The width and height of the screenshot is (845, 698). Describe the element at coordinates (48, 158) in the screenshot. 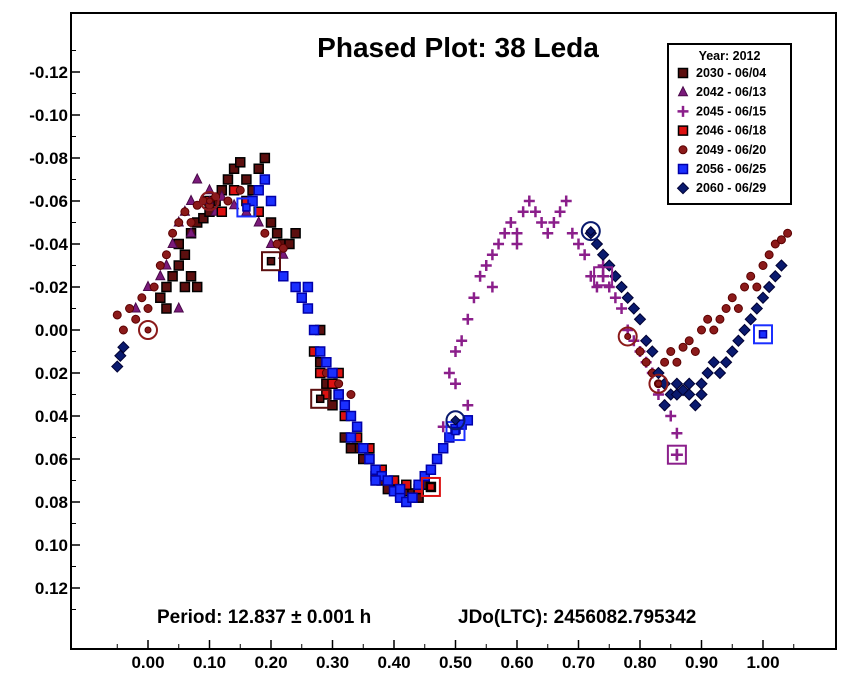

I see `y-tick-label: -0.08` at that location.